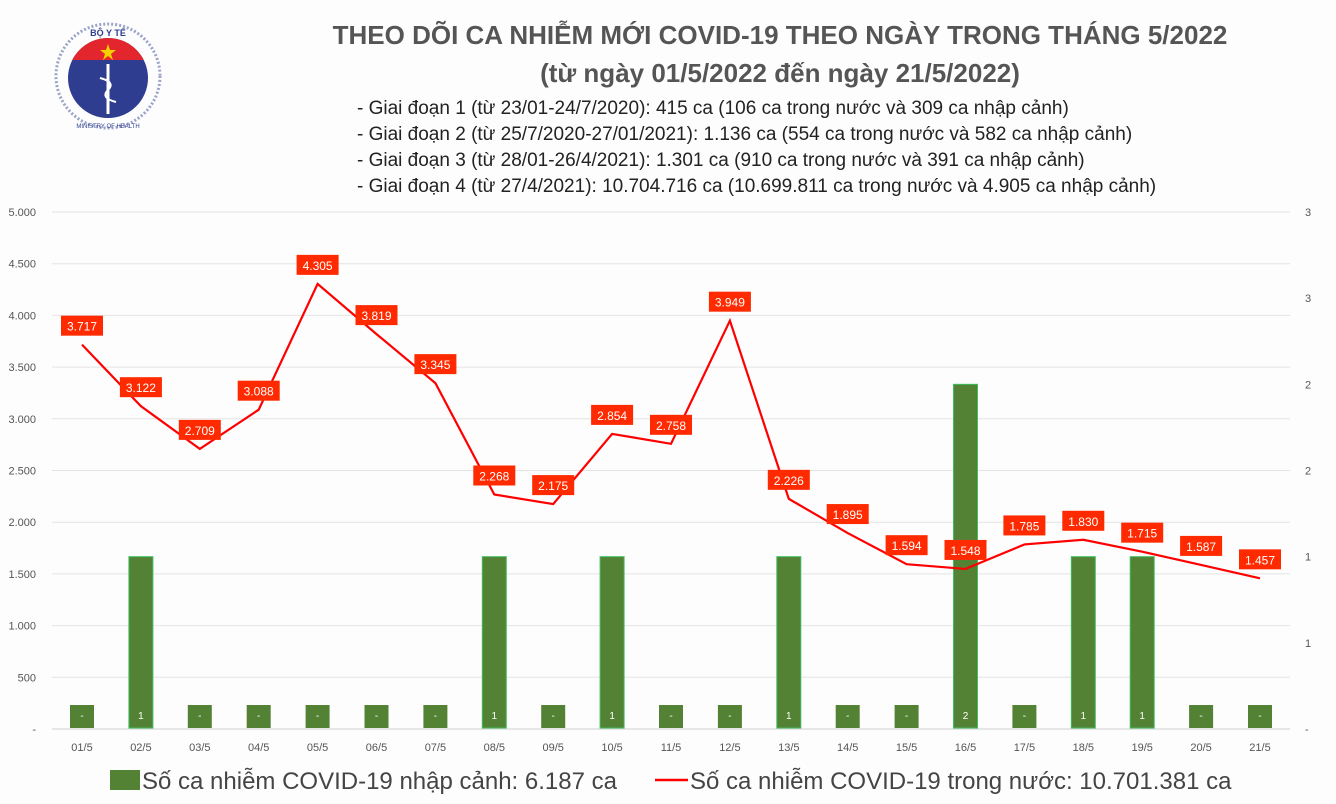 The height and width of the screenshot is (804, 1336). I want to click on left-tick-label: 2.000, so click(22, 523).